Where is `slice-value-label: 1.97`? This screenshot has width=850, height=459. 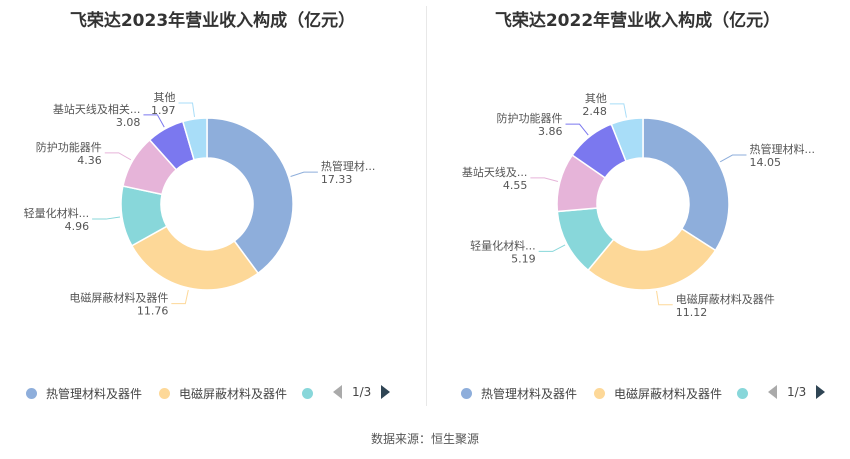 slice-value-label: 1.97 is located at coordinates (163, 110).